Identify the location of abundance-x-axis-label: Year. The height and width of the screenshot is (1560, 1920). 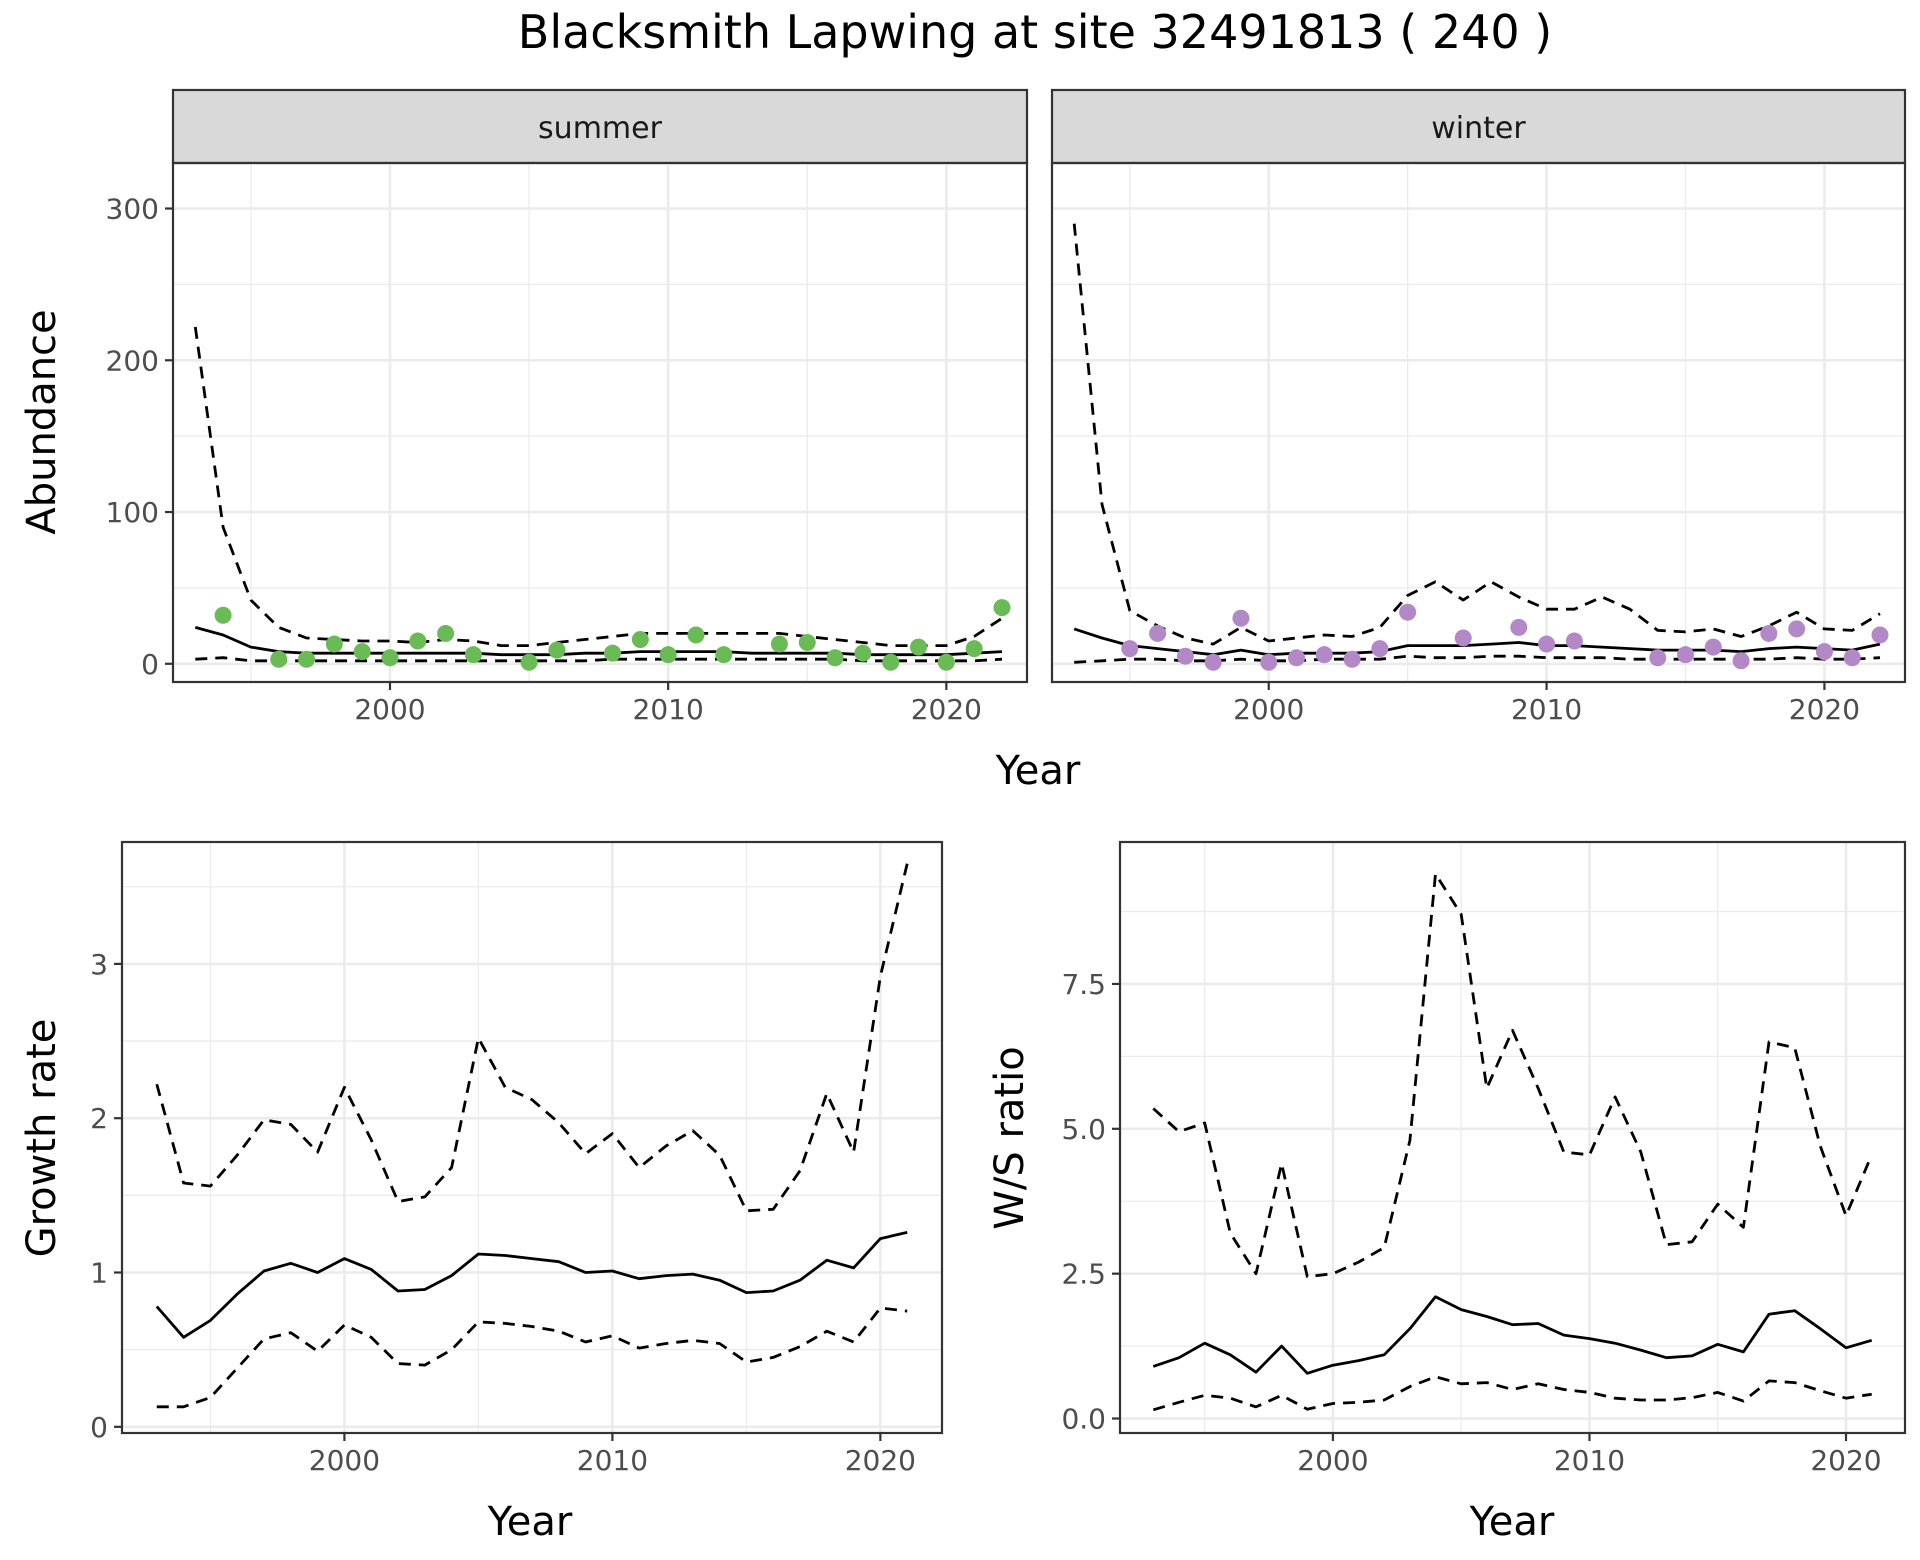
(1038, 771).